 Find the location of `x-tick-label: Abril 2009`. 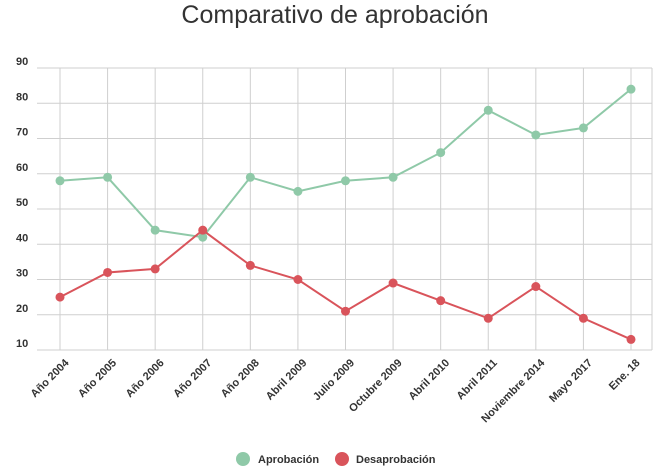

x-tick-label: Abril 2009 is located at coordinates (287, 380).